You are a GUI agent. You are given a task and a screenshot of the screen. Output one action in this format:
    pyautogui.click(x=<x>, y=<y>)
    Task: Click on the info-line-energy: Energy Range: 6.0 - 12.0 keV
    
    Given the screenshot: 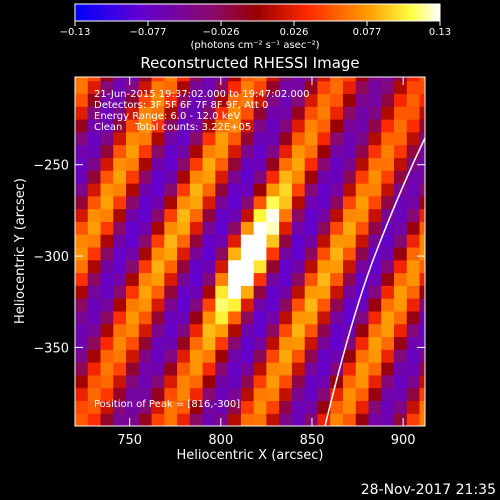 What is the action you would take?
    pyautogui.click(x=167, y=116)
    